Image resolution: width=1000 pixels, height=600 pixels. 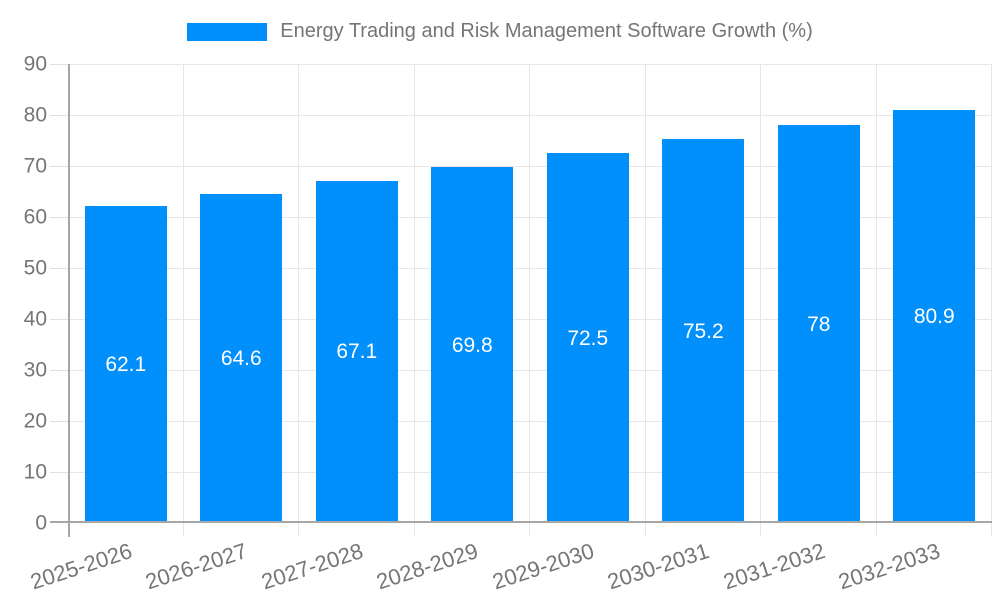 I want to click on y-axis-tick-label: 10, so click(x=35, y=472).